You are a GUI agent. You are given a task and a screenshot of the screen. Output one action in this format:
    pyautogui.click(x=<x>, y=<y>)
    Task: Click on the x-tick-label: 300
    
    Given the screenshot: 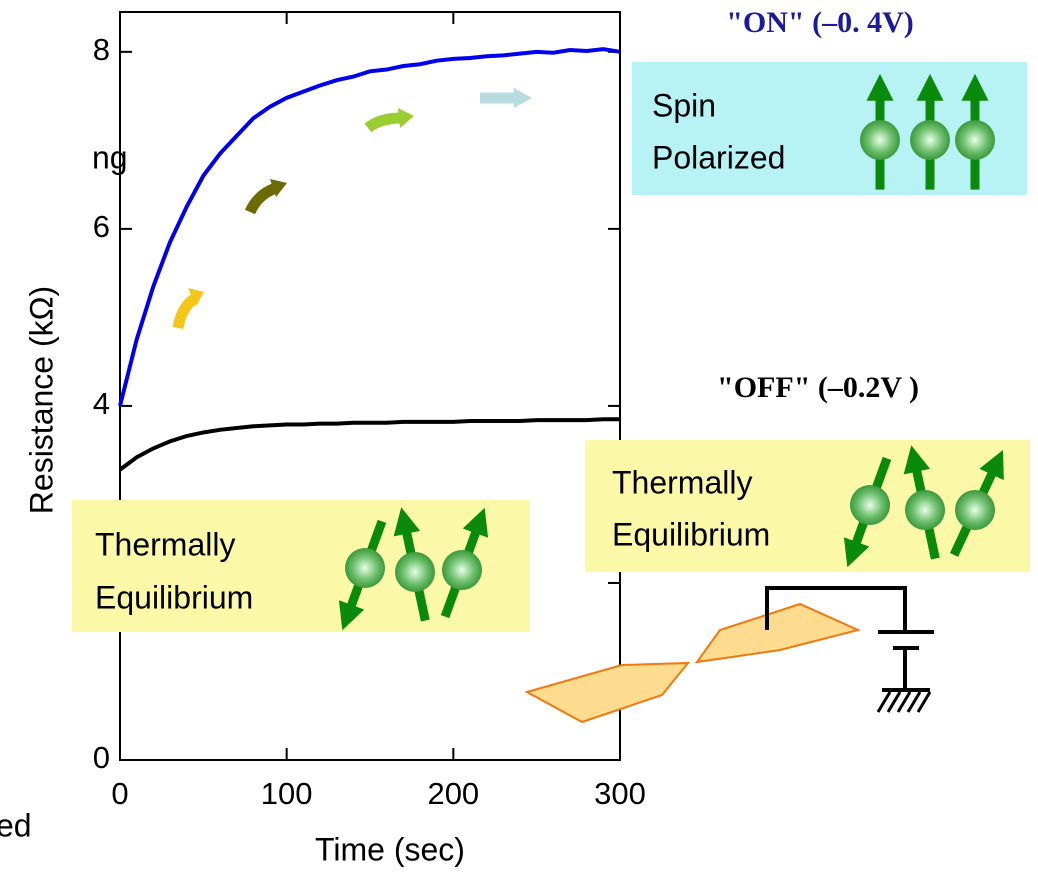 What is the action you would take?
    pyautogui.click(x=620, y=793)
    